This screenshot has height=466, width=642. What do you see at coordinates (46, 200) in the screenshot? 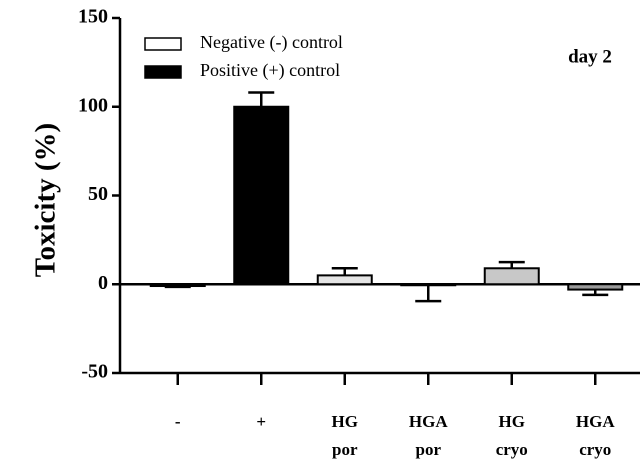
I see `y-axis-label: Toxicity (%)` at bounding box center [46, 200].